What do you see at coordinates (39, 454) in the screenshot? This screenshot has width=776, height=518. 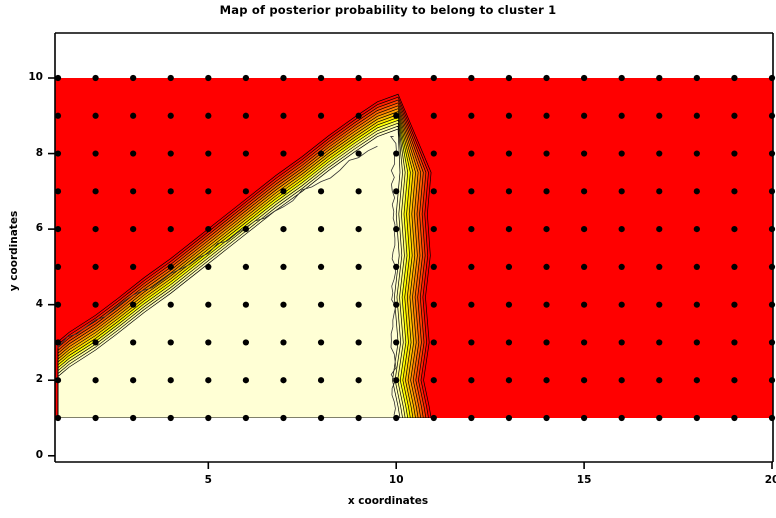 I see `y-tick-label: 0` at bounding box center [39, 454].